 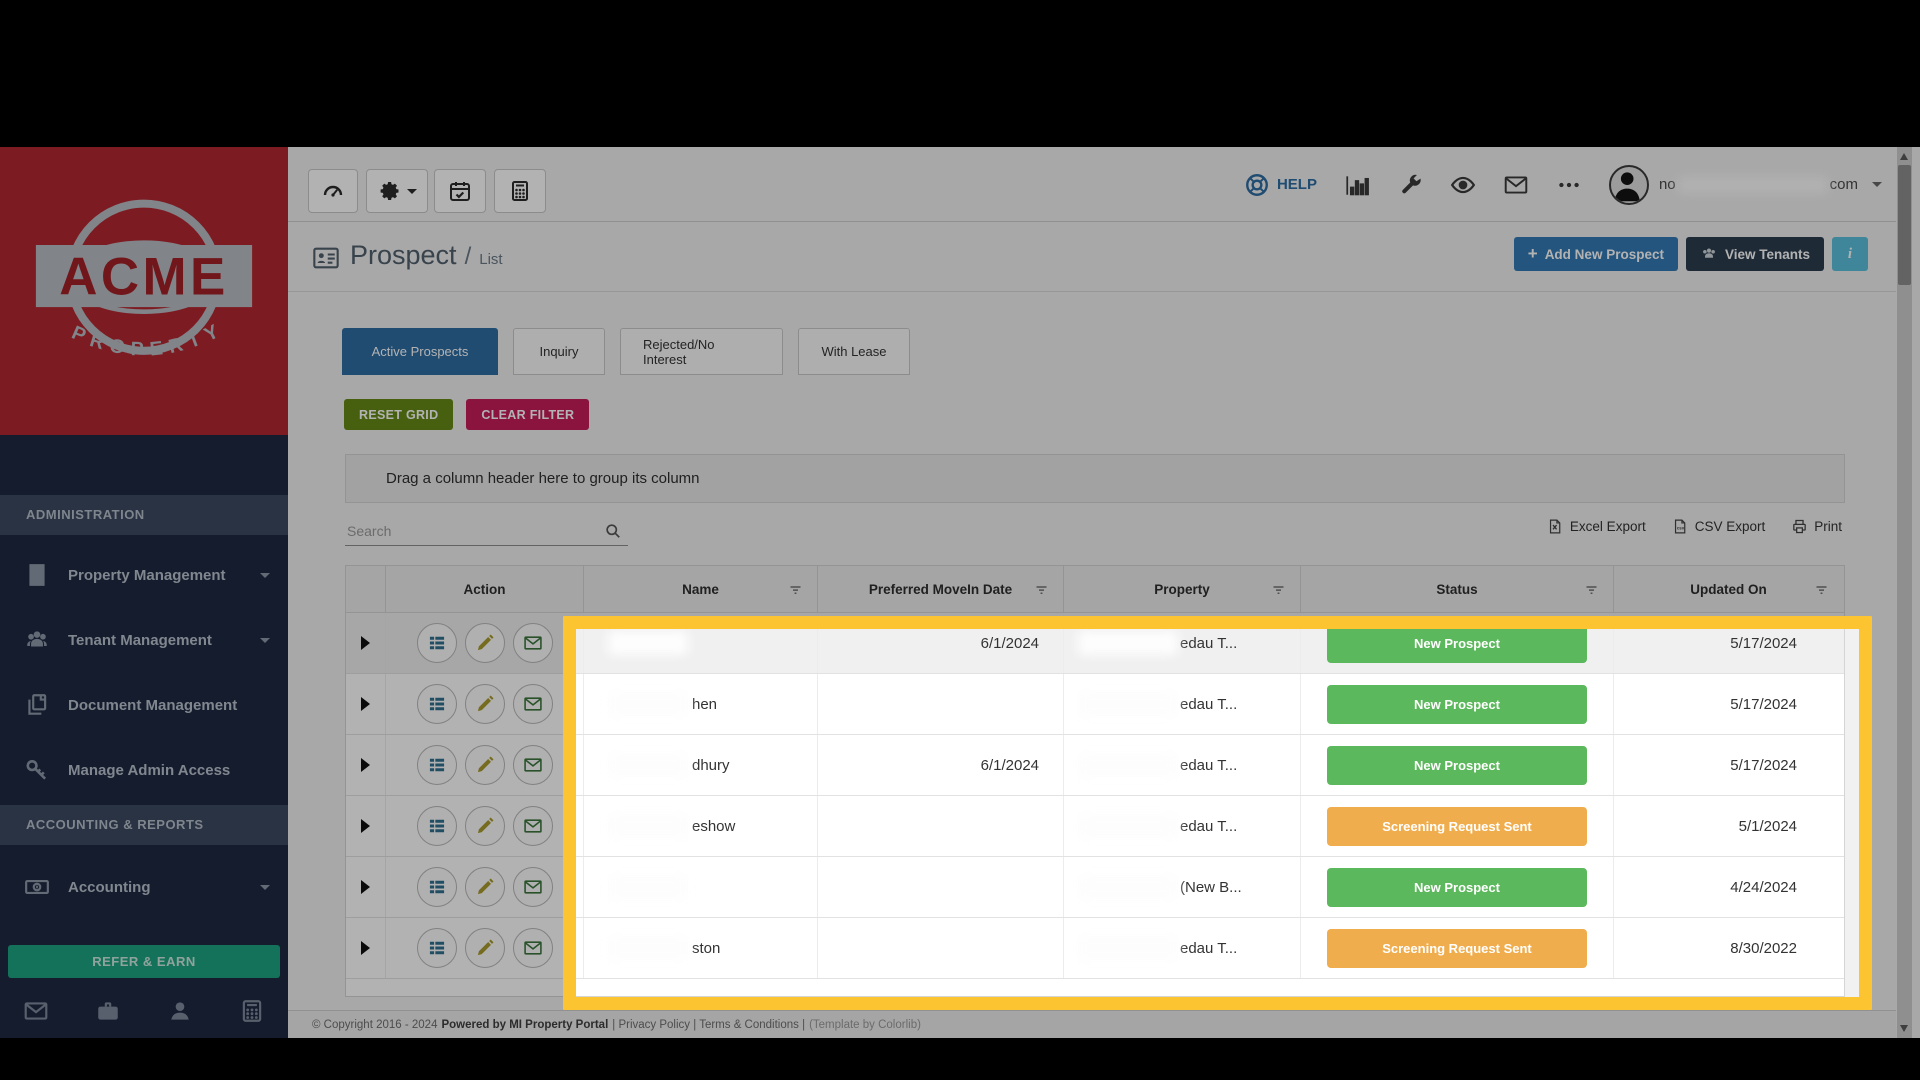 What do you see at coordinates (701, 589) in the screenshot?
I see `header-name: Name` at bounding box center [701, 589].